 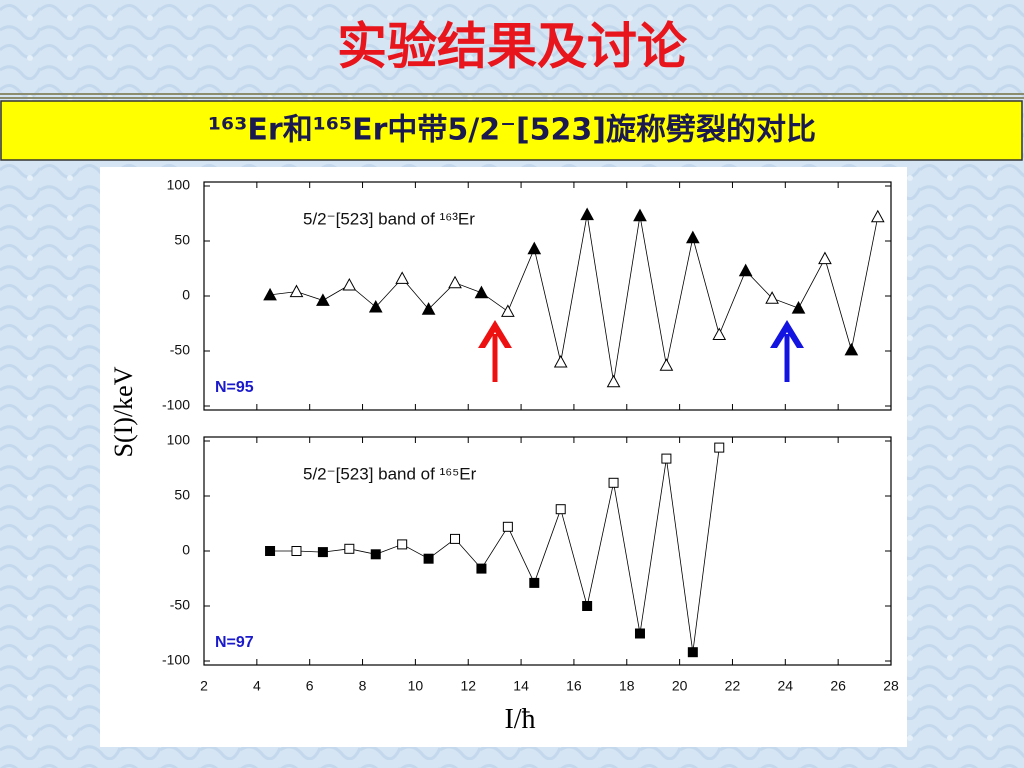 I want to click on x-tick-label: 26, so click(x=838, y=686).